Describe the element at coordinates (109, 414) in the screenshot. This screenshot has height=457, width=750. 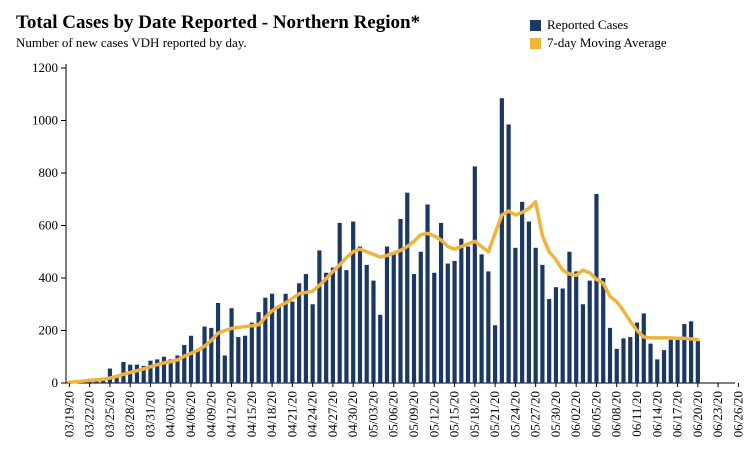
I see `x-tick-label: 03/25/20` at that location.